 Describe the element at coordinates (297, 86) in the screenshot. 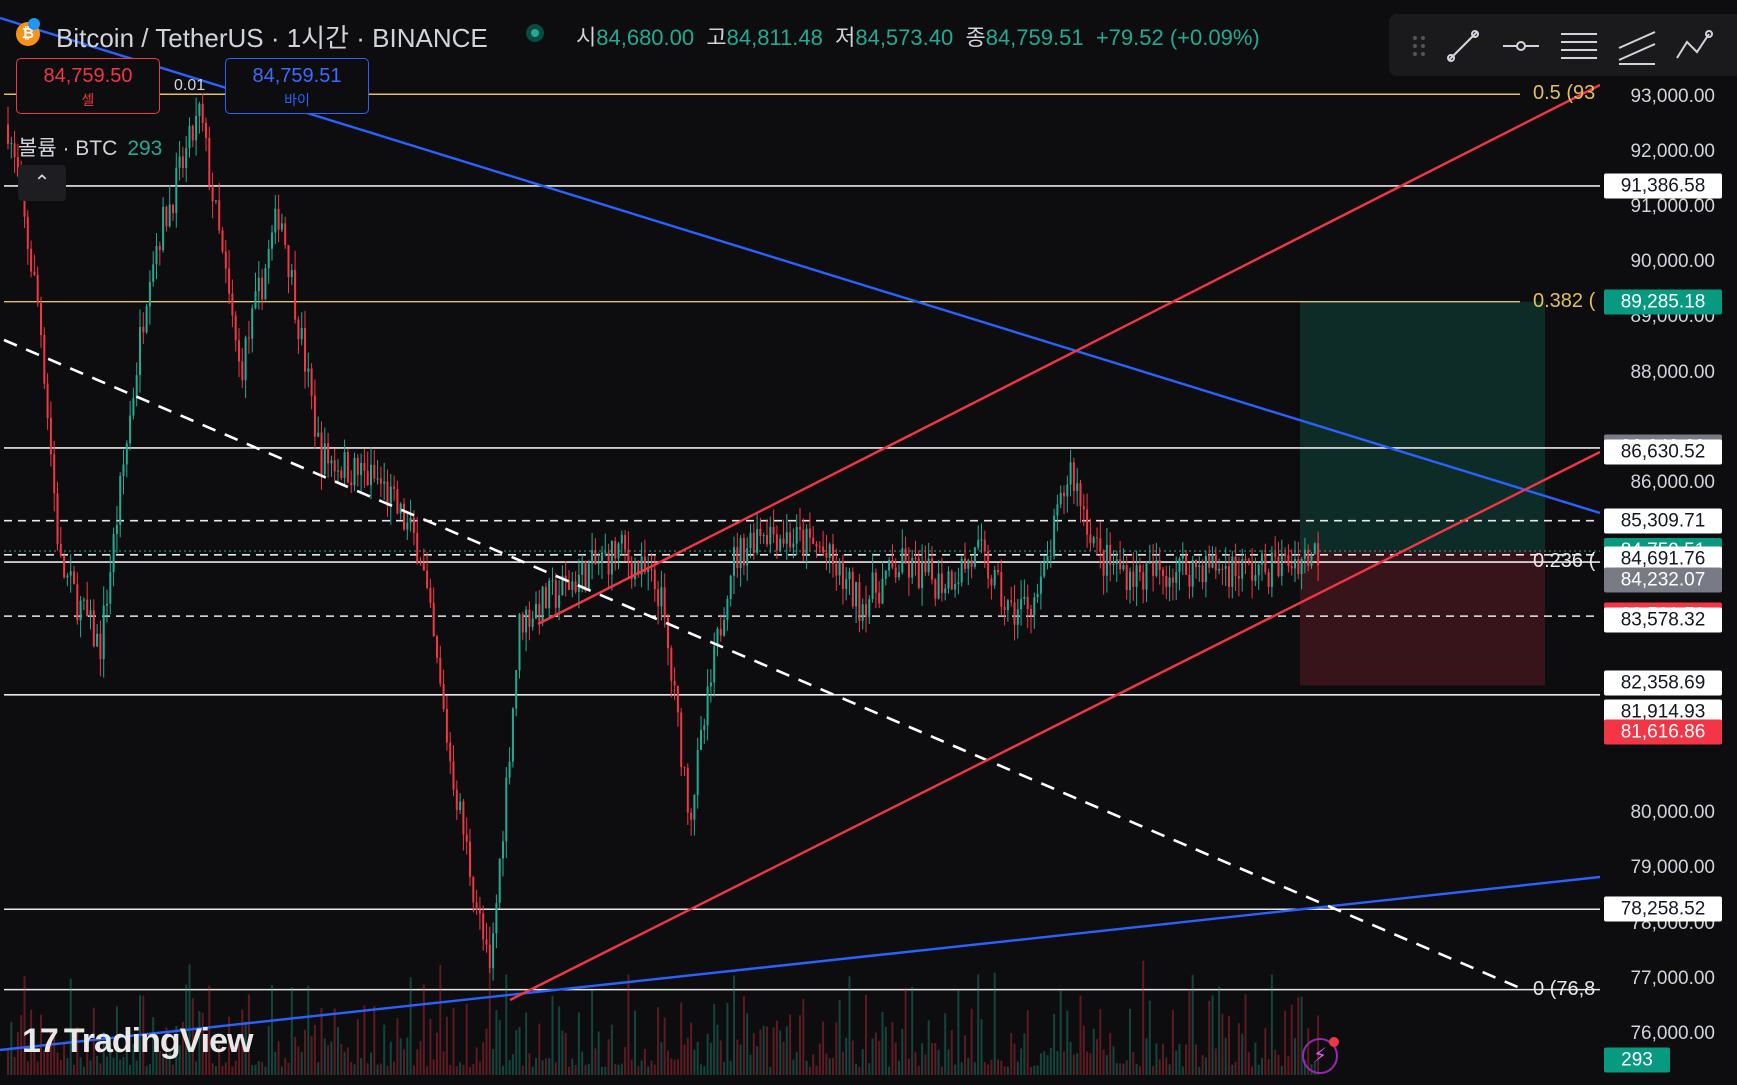

I see `buy-button: 84,759.51 바이` at that location.